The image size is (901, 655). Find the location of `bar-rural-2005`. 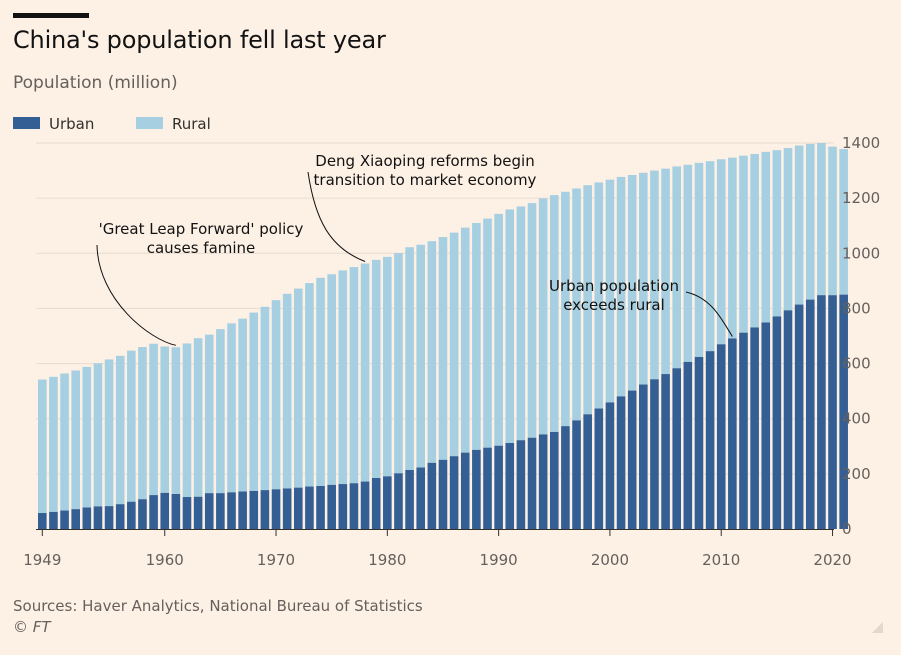

bar-rural-2005 is located at coordinates (665, 271).